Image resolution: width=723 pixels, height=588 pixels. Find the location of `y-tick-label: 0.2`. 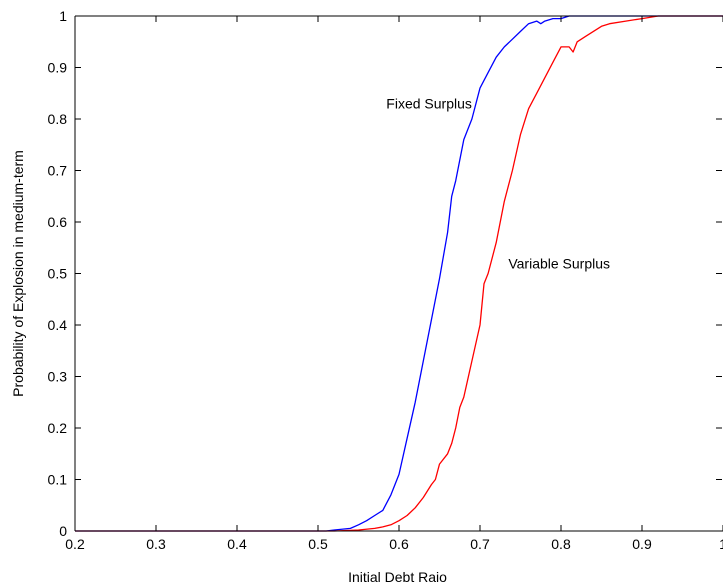

y-tick-label: 0.2 is located at coordinates (58, 428).